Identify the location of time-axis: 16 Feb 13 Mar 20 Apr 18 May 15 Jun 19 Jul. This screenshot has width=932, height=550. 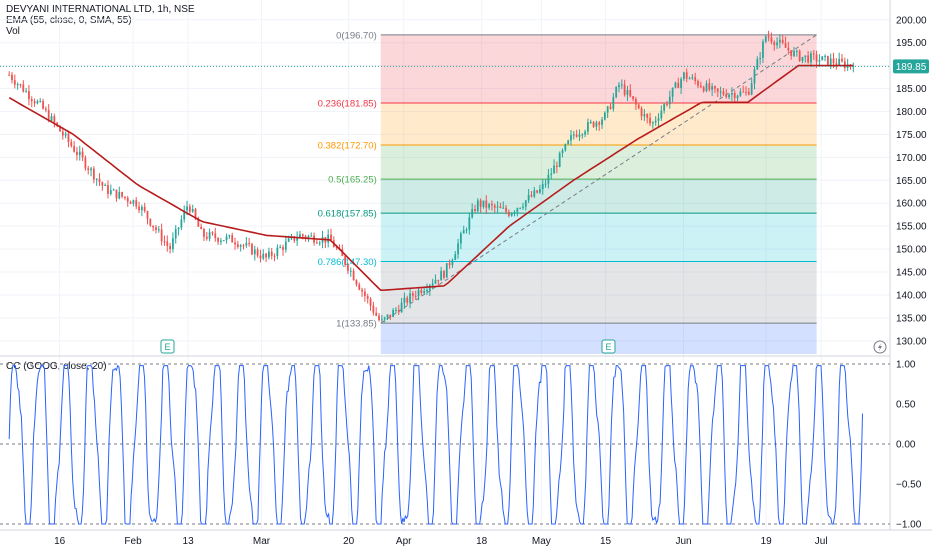
(441, 541).